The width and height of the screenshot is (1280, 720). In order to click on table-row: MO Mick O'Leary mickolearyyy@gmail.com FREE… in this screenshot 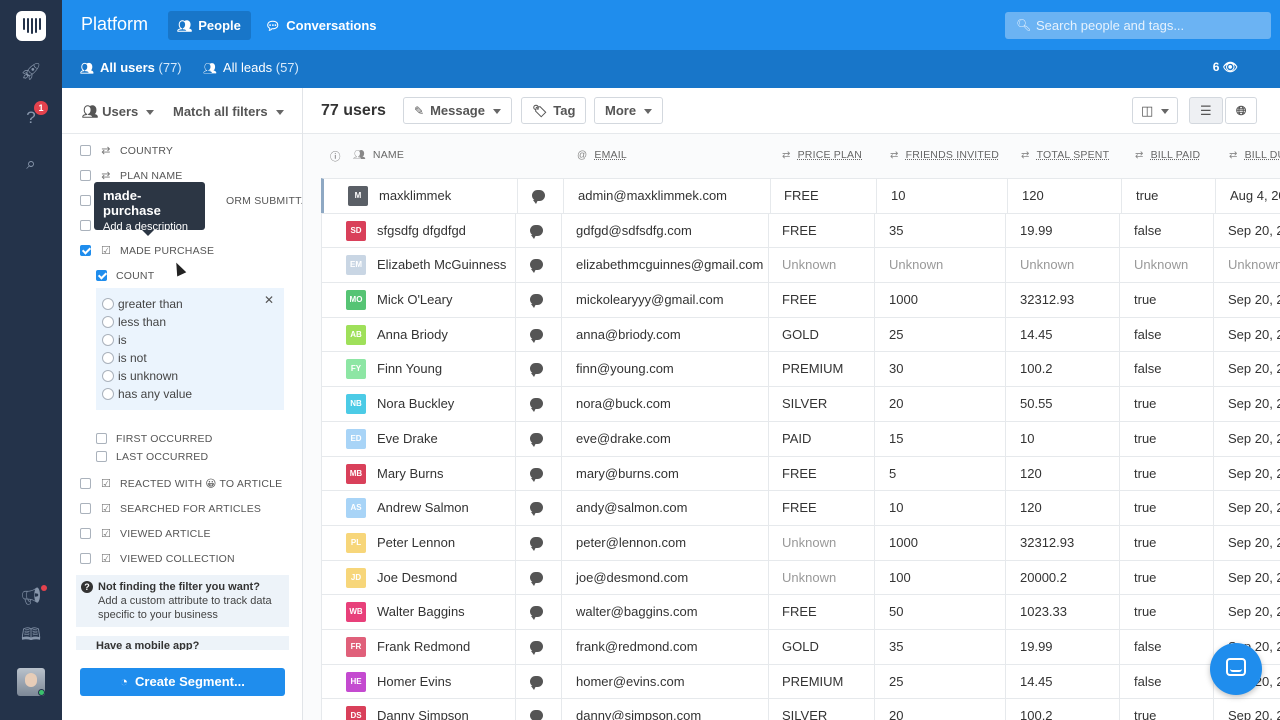, I will do `click(800, 299)`.